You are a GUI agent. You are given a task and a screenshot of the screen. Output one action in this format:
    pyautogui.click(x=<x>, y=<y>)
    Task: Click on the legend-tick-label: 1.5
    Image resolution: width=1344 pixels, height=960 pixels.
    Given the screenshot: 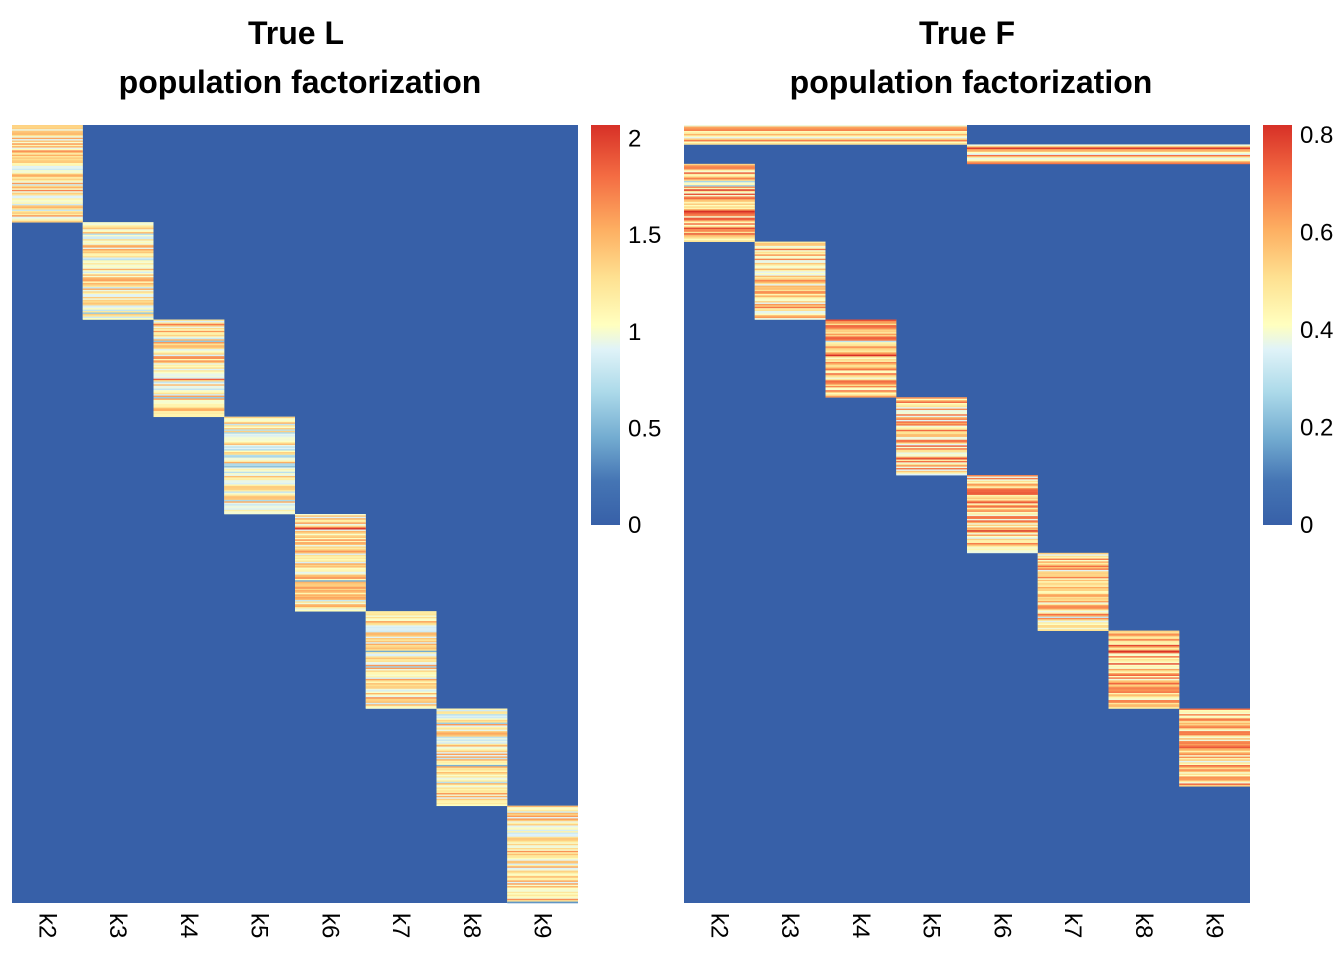 What is the action you would take?
    pyautogui.click(x=644, y=235)
    